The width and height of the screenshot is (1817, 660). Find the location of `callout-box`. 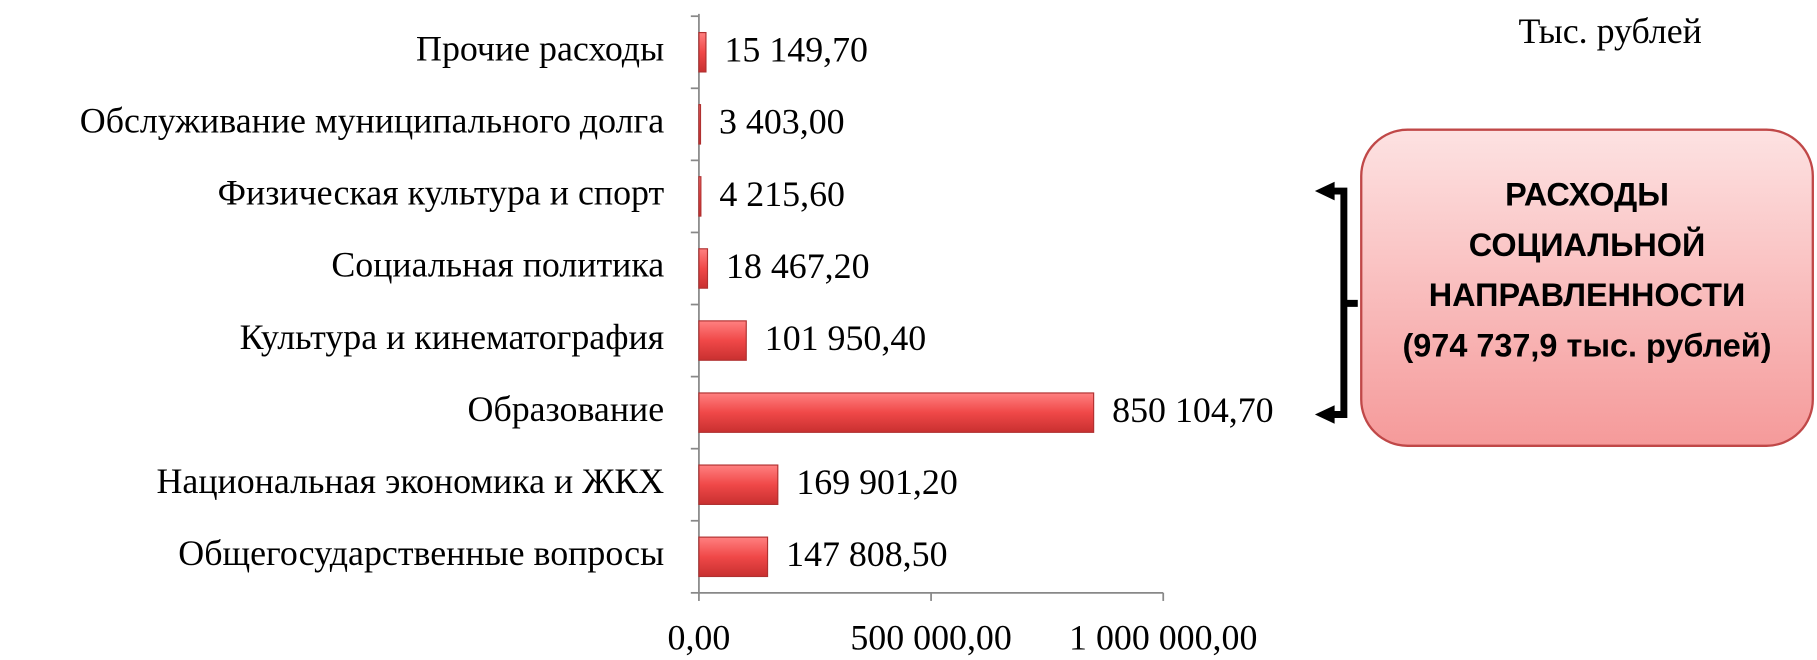

callout-box is located at coordinates (1587, 287).